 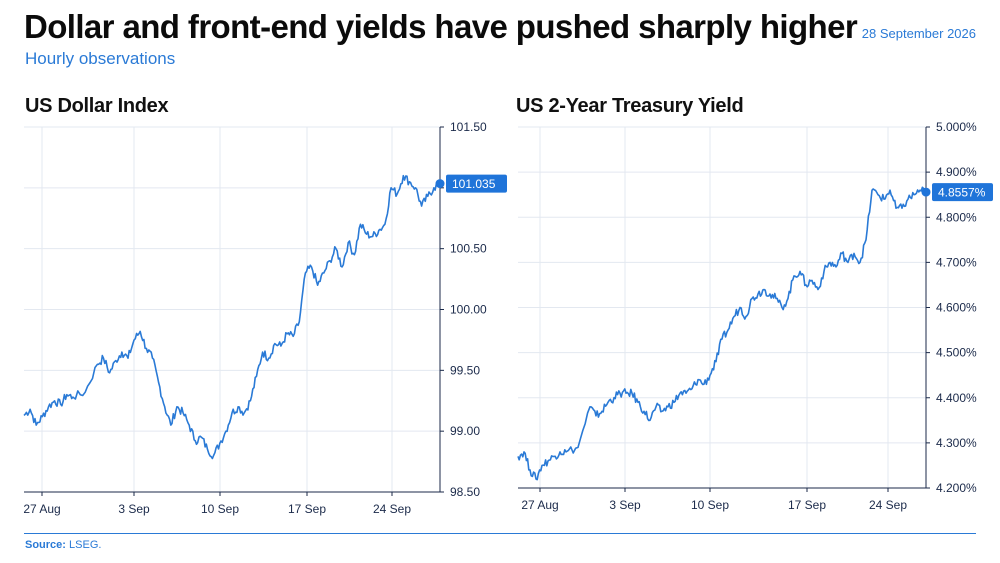 What do you see at coordinates (85, 545) in the screenshot?
I see `source-text: LSEG.` at bounding box center [85, 545].